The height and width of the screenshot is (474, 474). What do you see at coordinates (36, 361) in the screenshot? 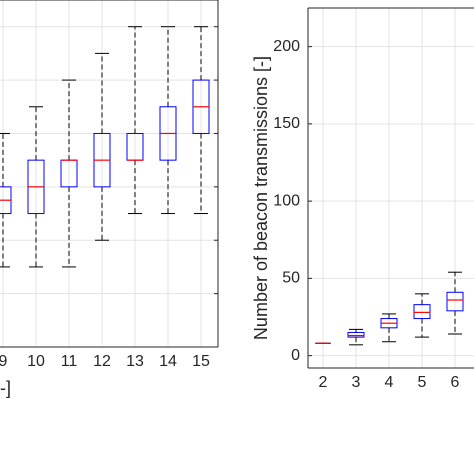
I see `x-tick-label: 10` at bounding box center [36, 361].